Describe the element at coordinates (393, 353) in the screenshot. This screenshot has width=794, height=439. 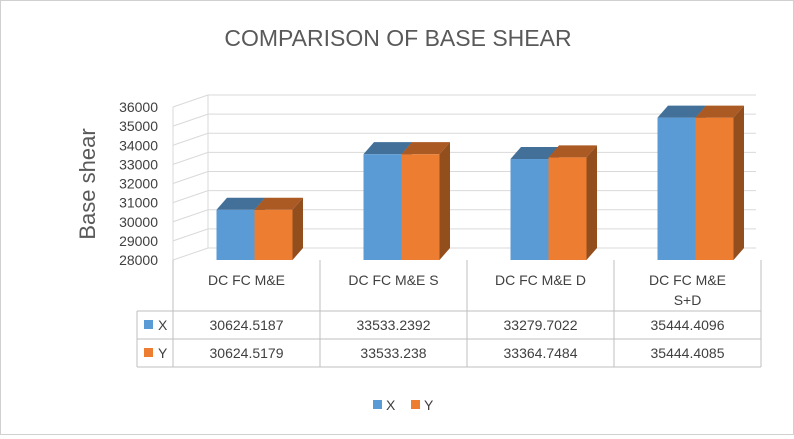
I see `data-label: 33533.238` at that location.